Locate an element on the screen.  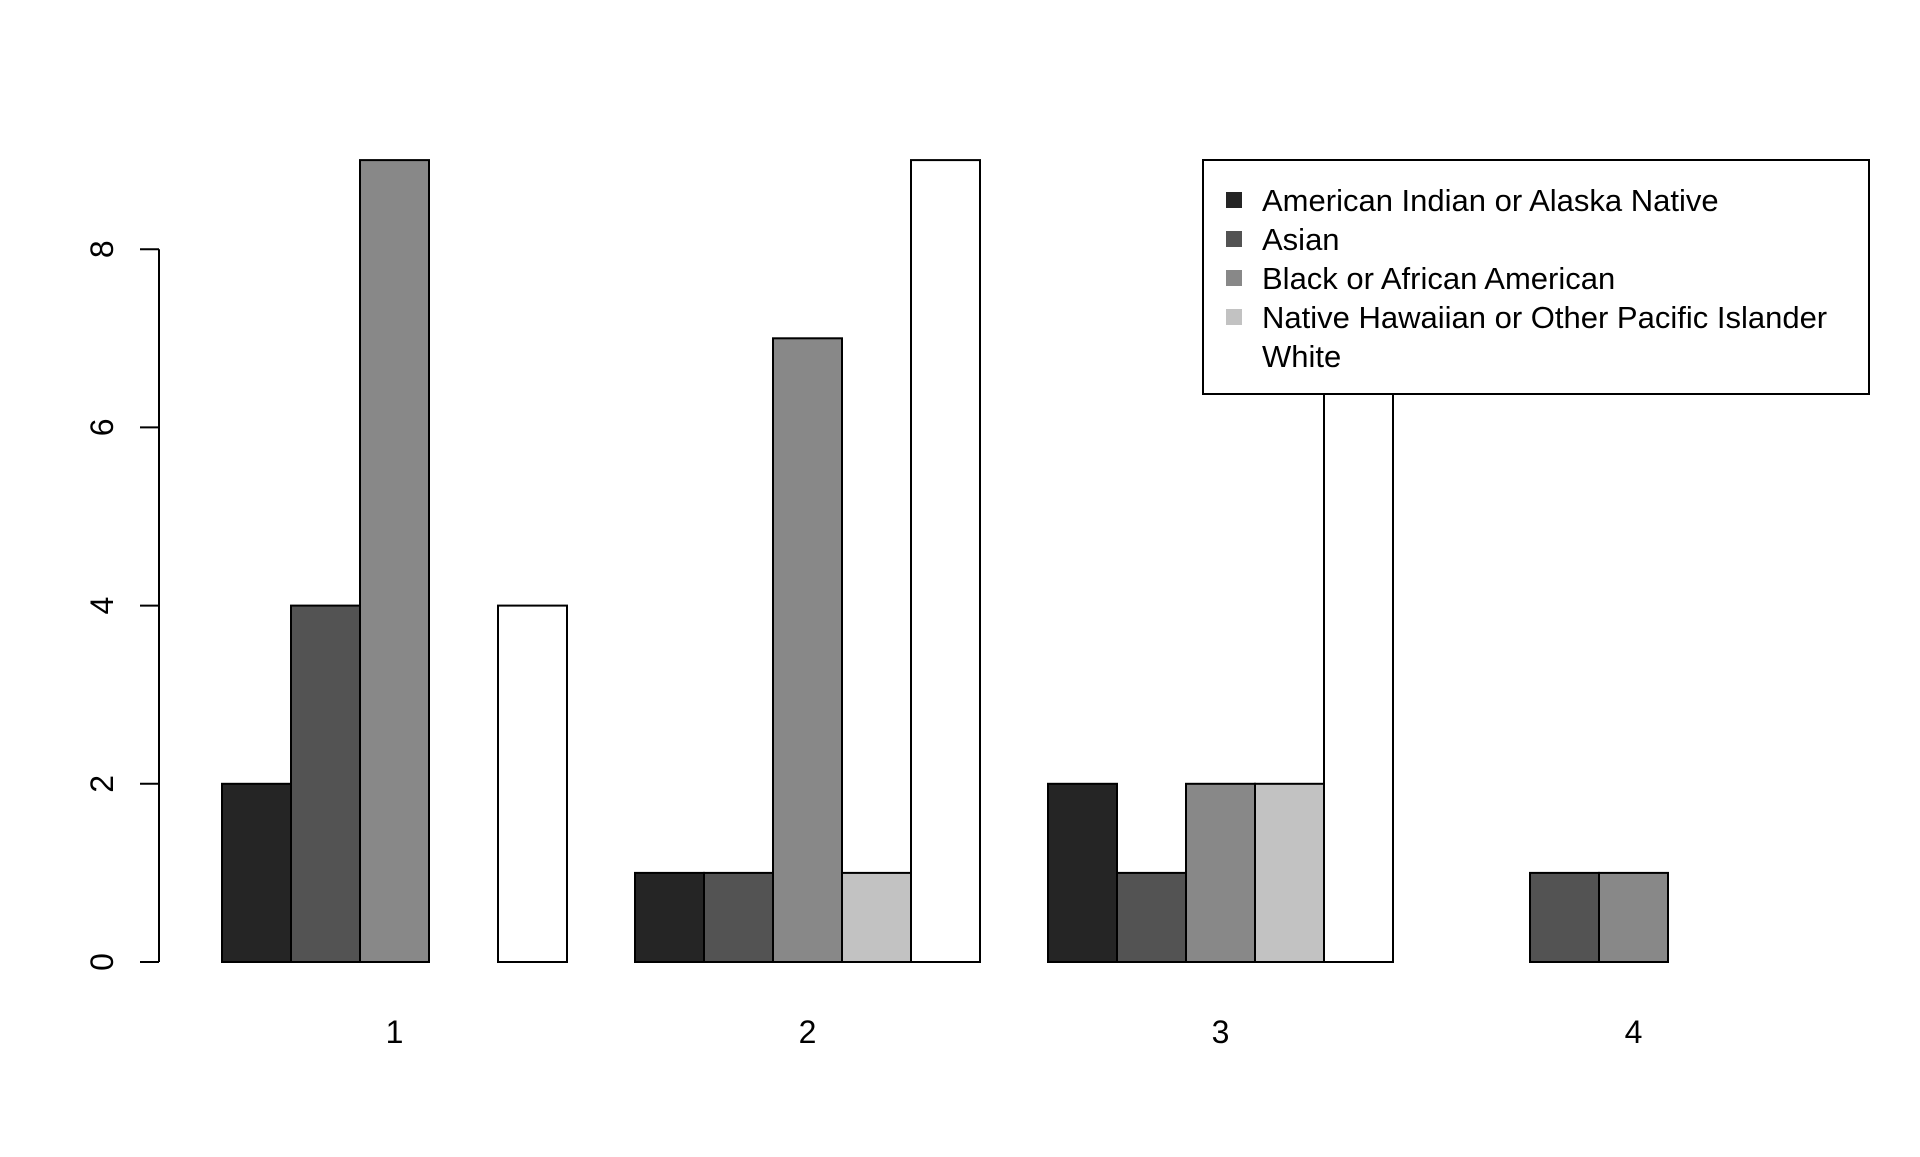
legend-label: White is located at coordinates (1301, 356).